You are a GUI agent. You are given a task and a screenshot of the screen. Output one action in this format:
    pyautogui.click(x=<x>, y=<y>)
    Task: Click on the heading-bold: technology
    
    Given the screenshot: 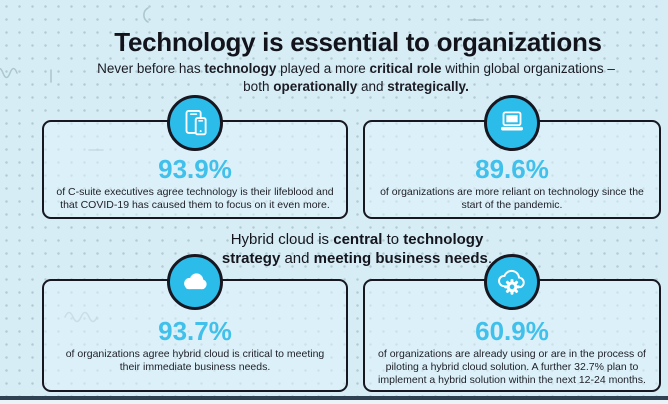 What is the action you would take?
    pyautogui.click(x=443, y=239)
    